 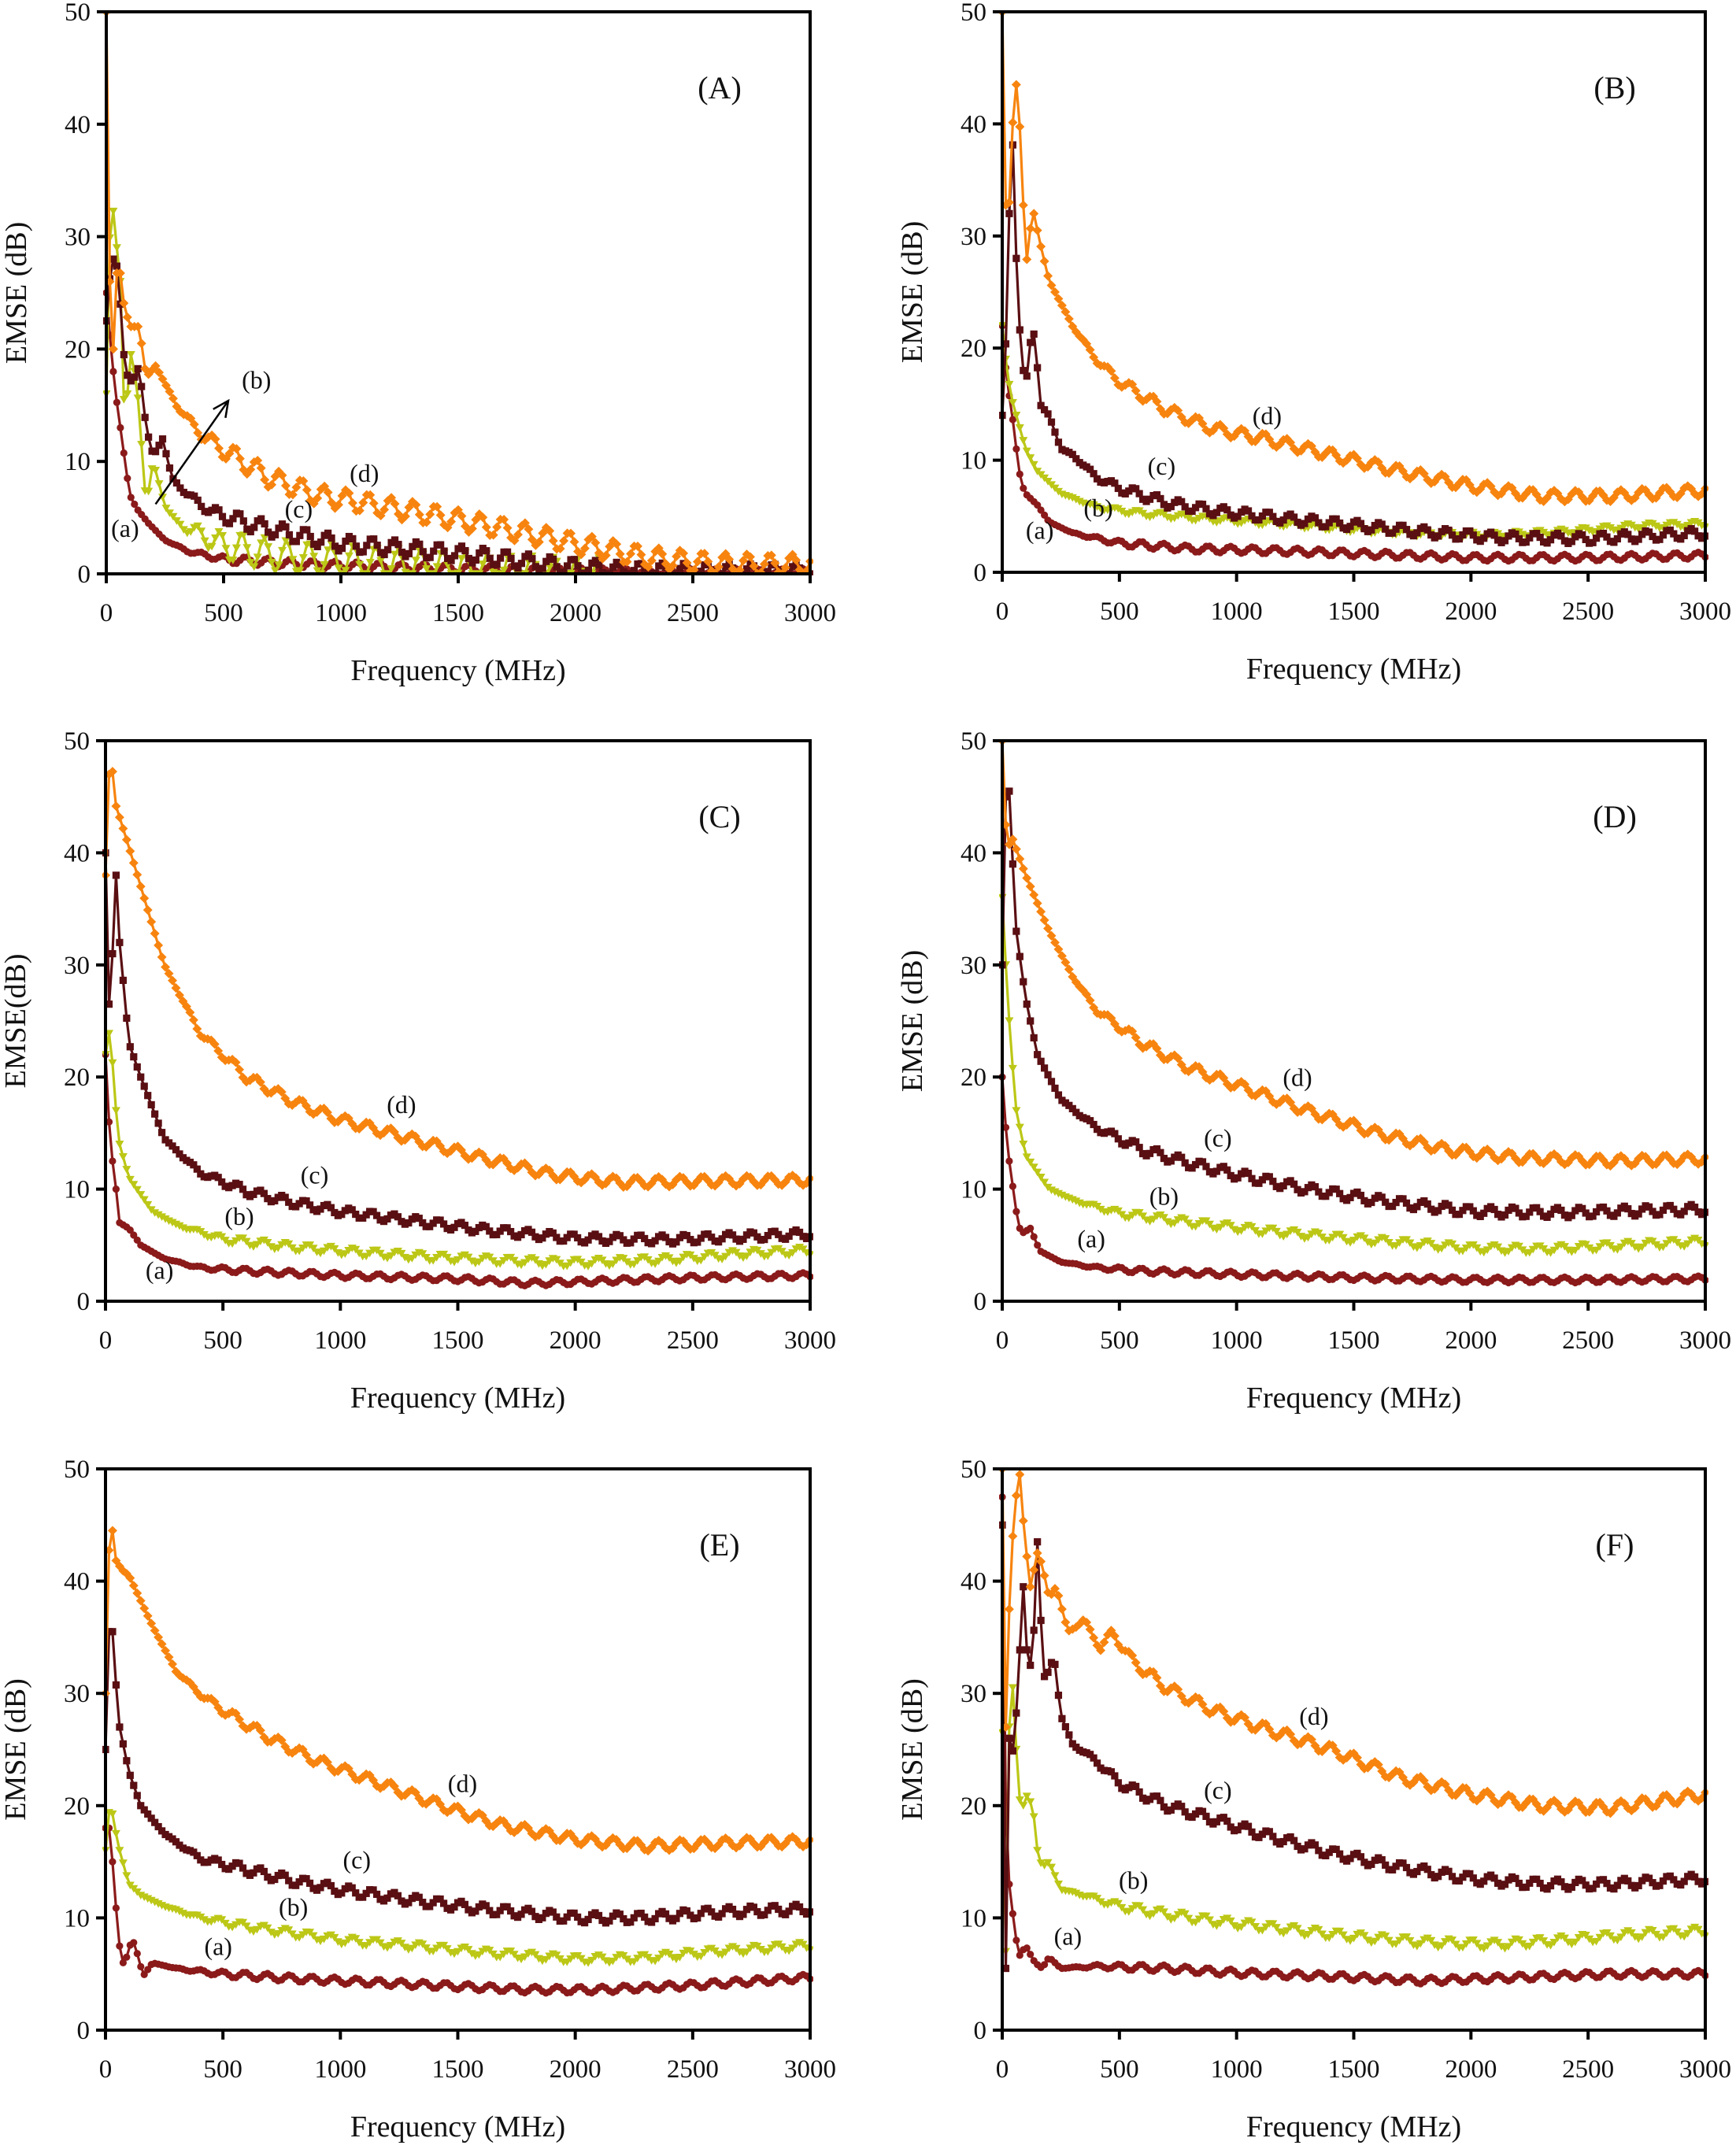 What do you see at coordinates (458, 1340) in the screenshot?
I see `x-tick-label: 1500` at bounding box center [458, 1340].